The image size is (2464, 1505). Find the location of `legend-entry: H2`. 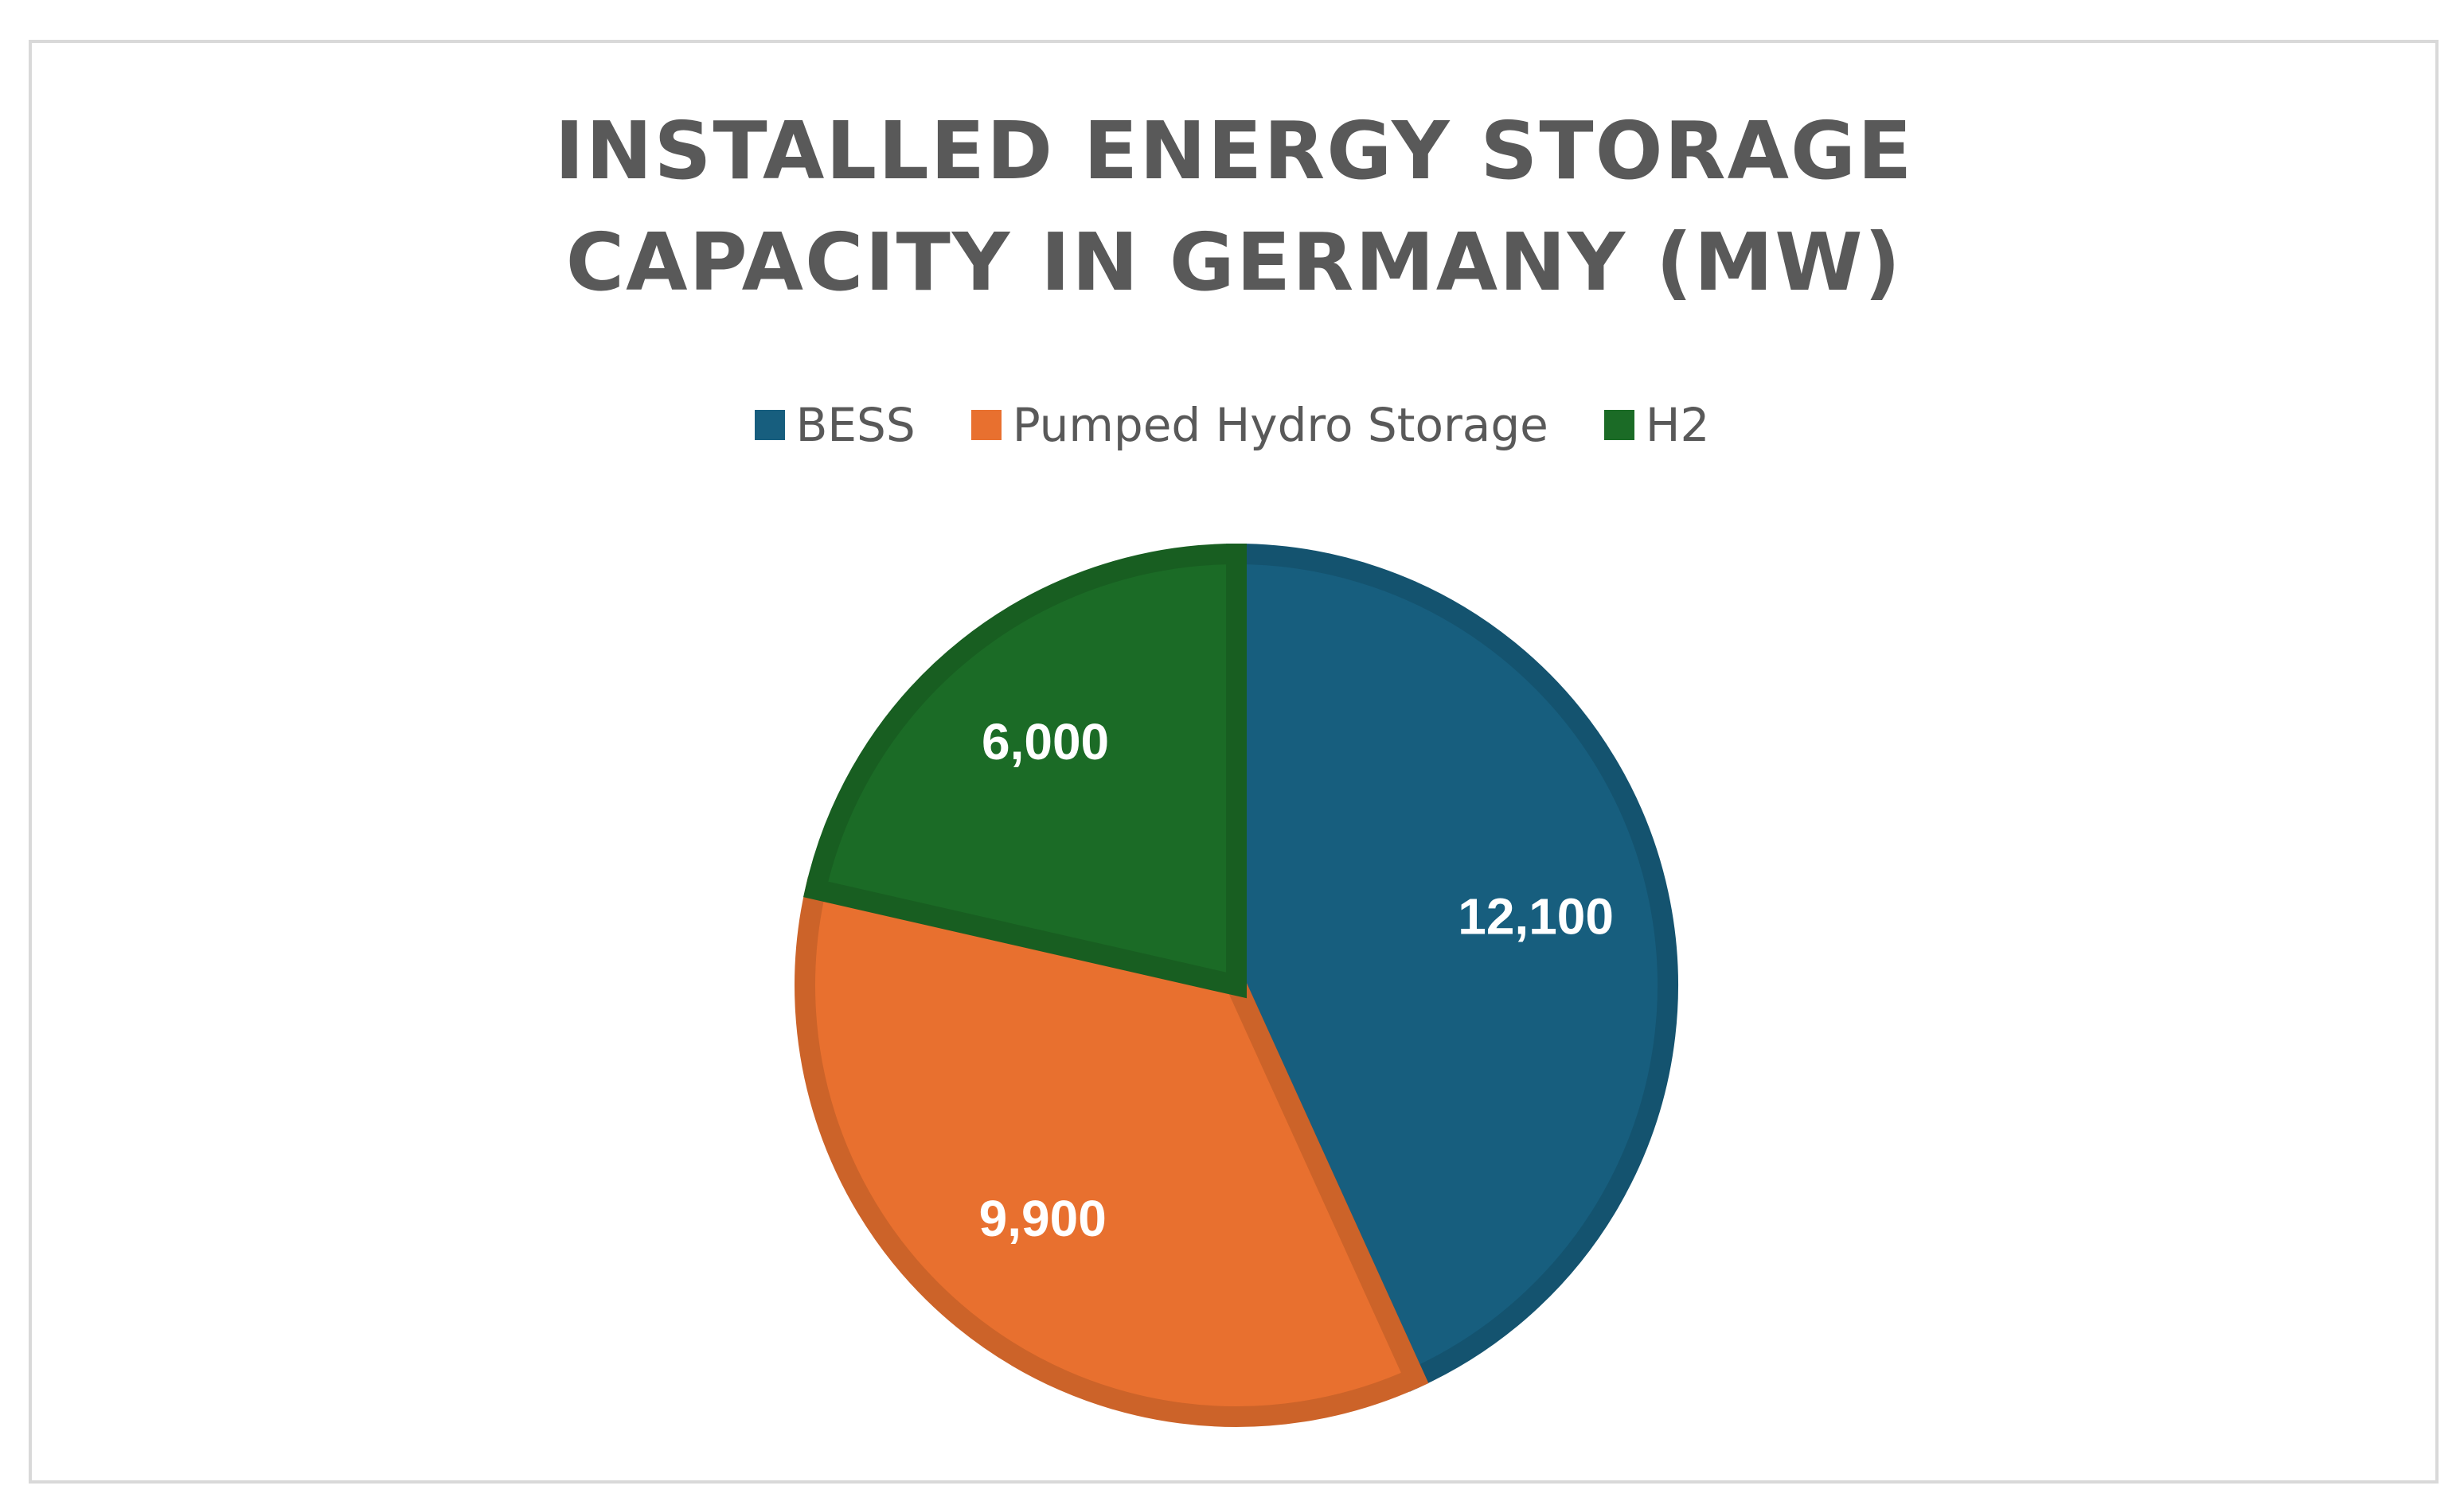

legend-entry: H2 is located at coordinates (1657, 425).